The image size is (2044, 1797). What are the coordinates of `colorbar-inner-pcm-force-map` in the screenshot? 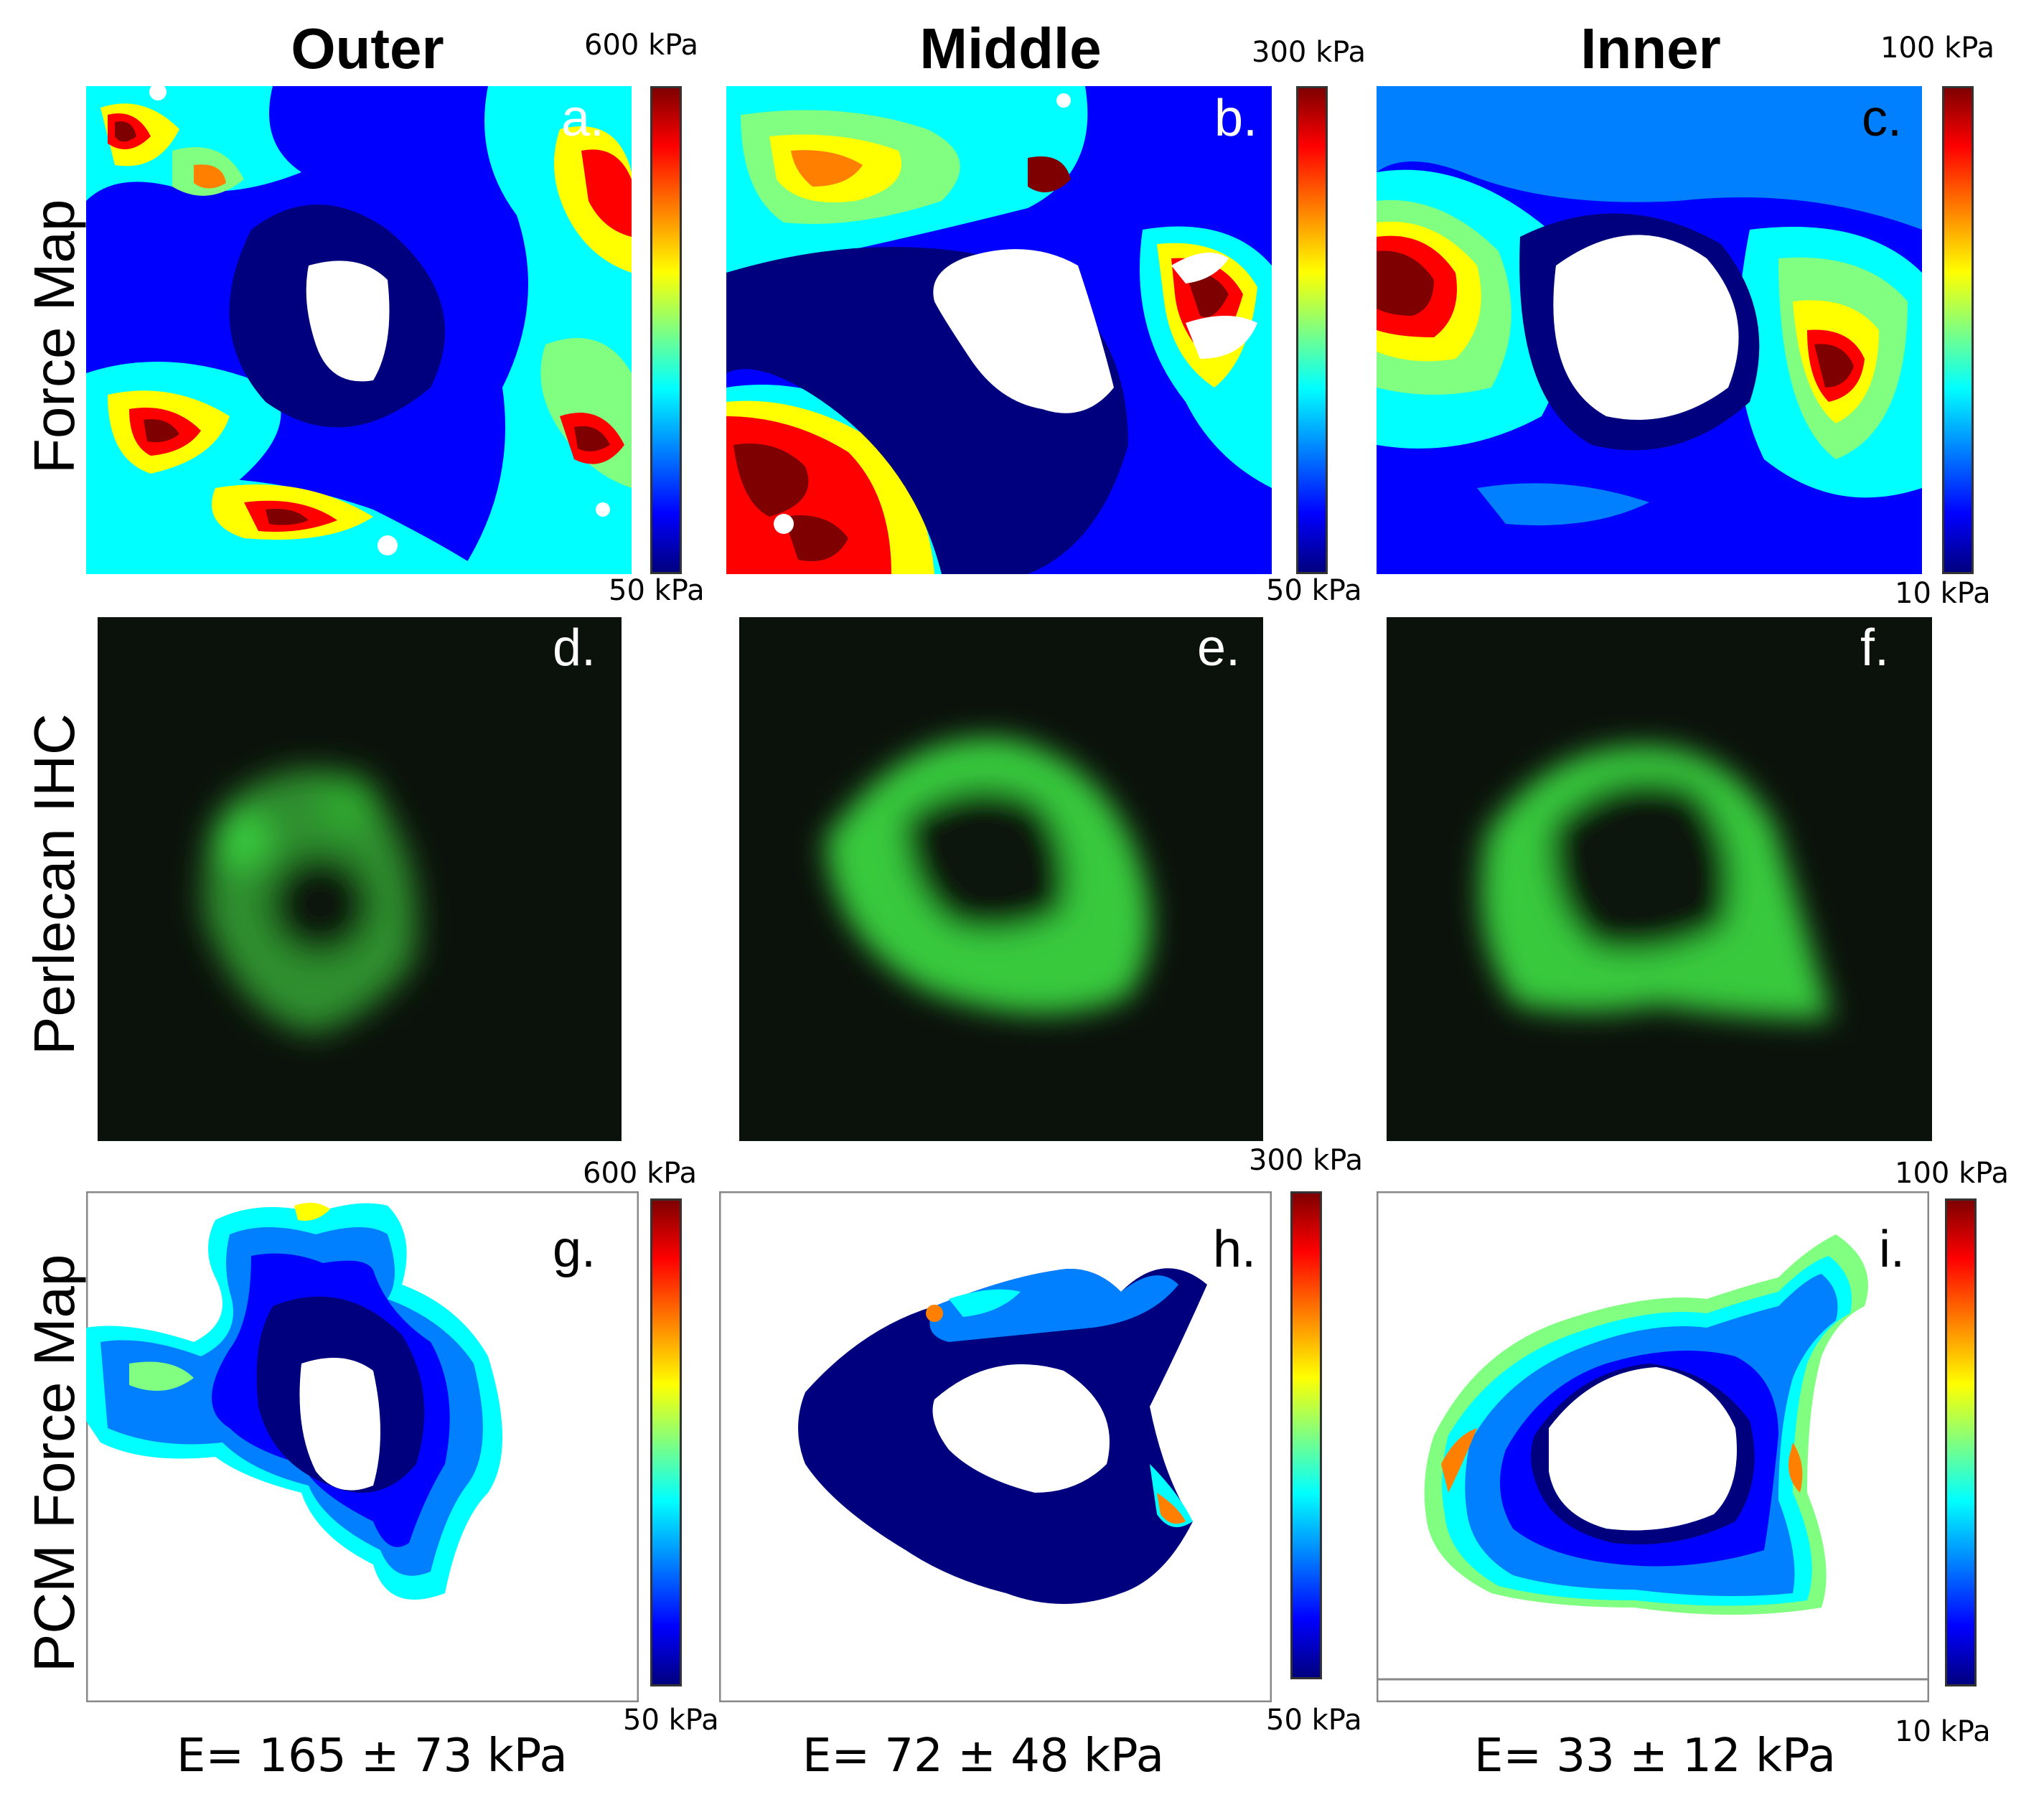 It's located at (1961, 1442).